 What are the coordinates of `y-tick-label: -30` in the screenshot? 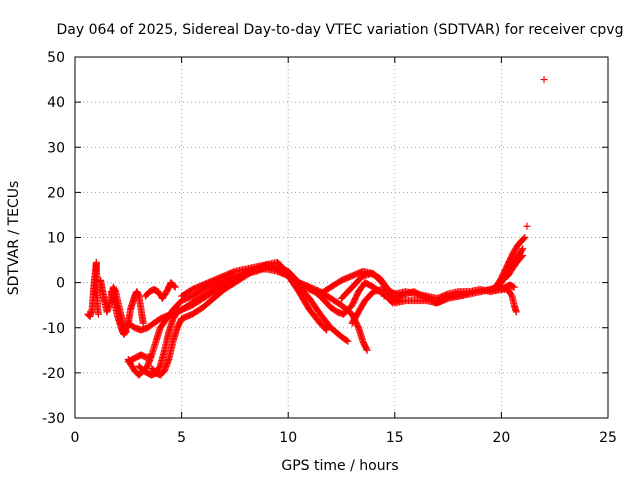 It's located at (53, 419).